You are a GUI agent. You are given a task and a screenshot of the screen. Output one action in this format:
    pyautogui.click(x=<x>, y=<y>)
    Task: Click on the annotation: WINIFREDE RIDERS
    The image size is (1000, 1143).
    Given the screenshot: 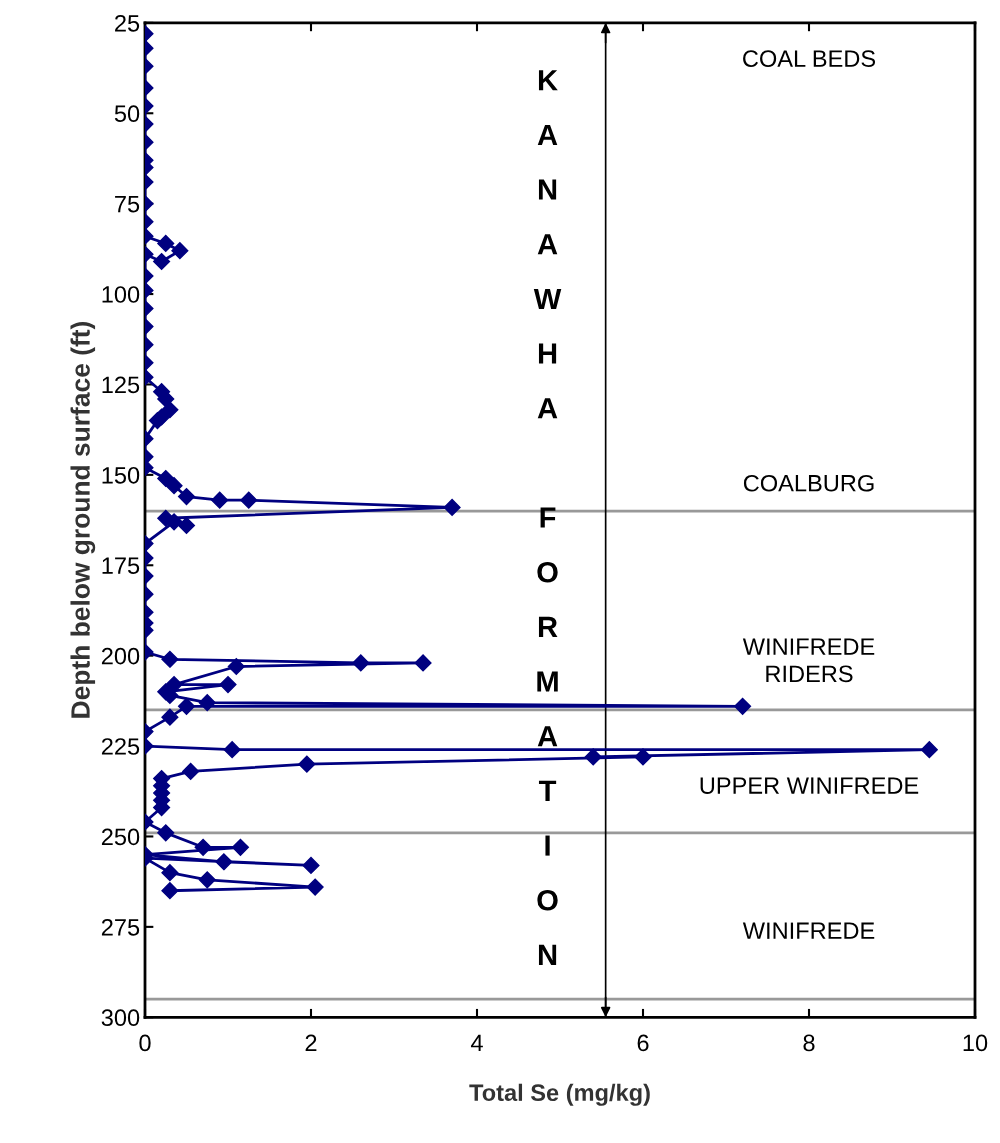 What is the action you would take?
    pyautogui.click(x=808, y=660)
    